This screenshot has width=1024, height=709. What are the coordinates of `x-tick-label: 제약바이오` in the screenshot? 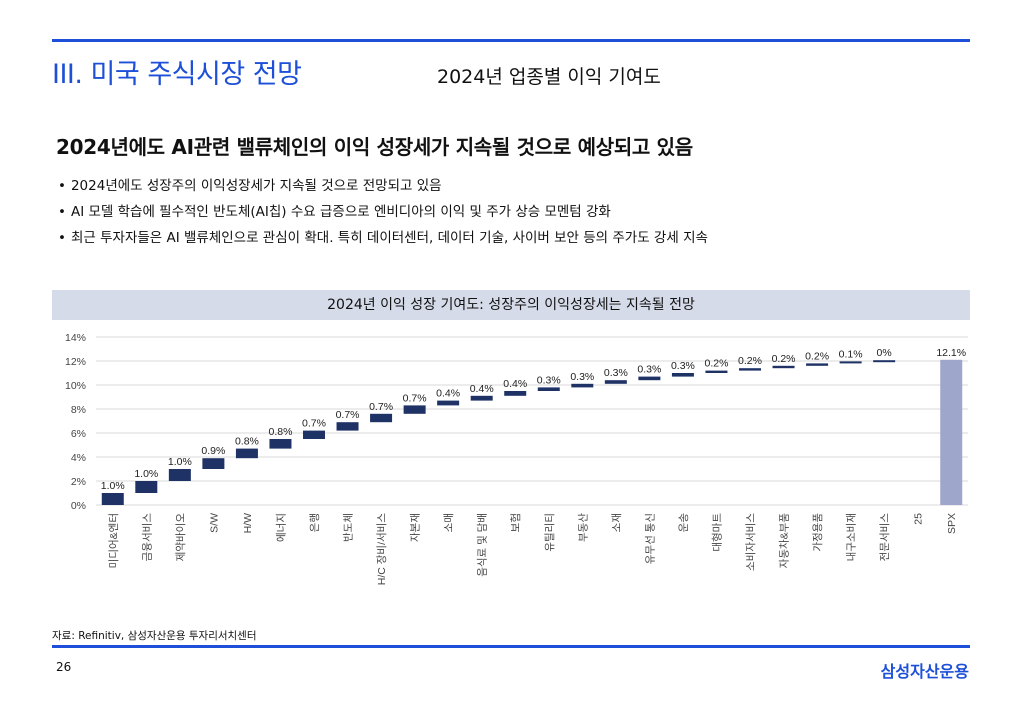 It's located at (181, 537).